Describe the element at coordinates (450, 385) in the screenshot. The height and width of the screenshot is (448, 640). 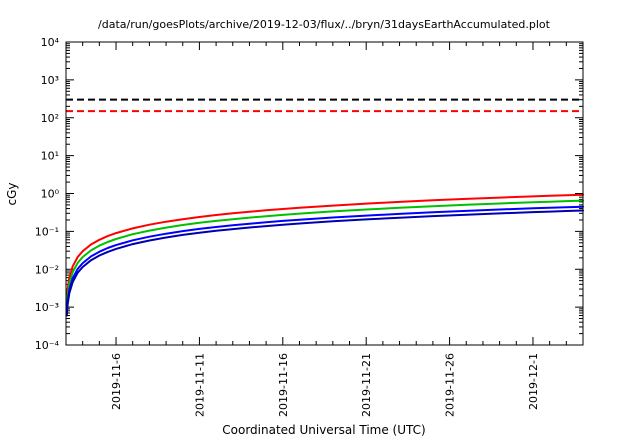
I see `x-tick-label: 2019-11-26` at that location.